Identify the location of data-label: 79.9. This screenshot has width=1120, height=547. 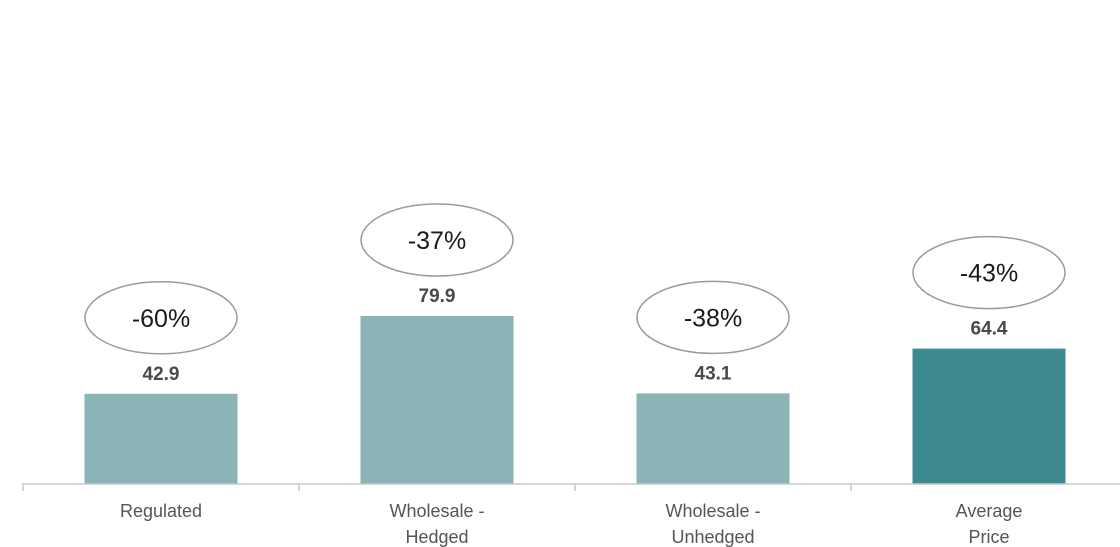
(437, 296).